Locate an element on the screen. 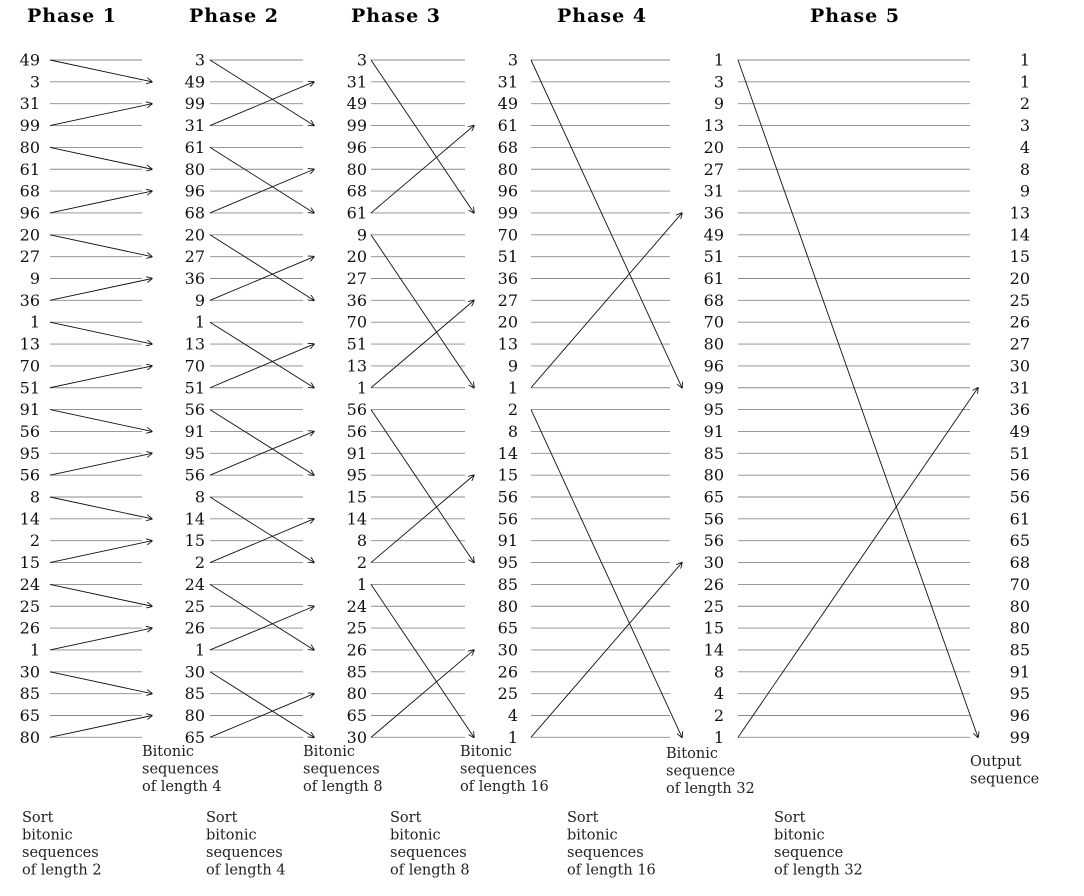 The width and height of the screenshot is (1084, 896). value-cell: 2 is located at coordinates (513, 409).